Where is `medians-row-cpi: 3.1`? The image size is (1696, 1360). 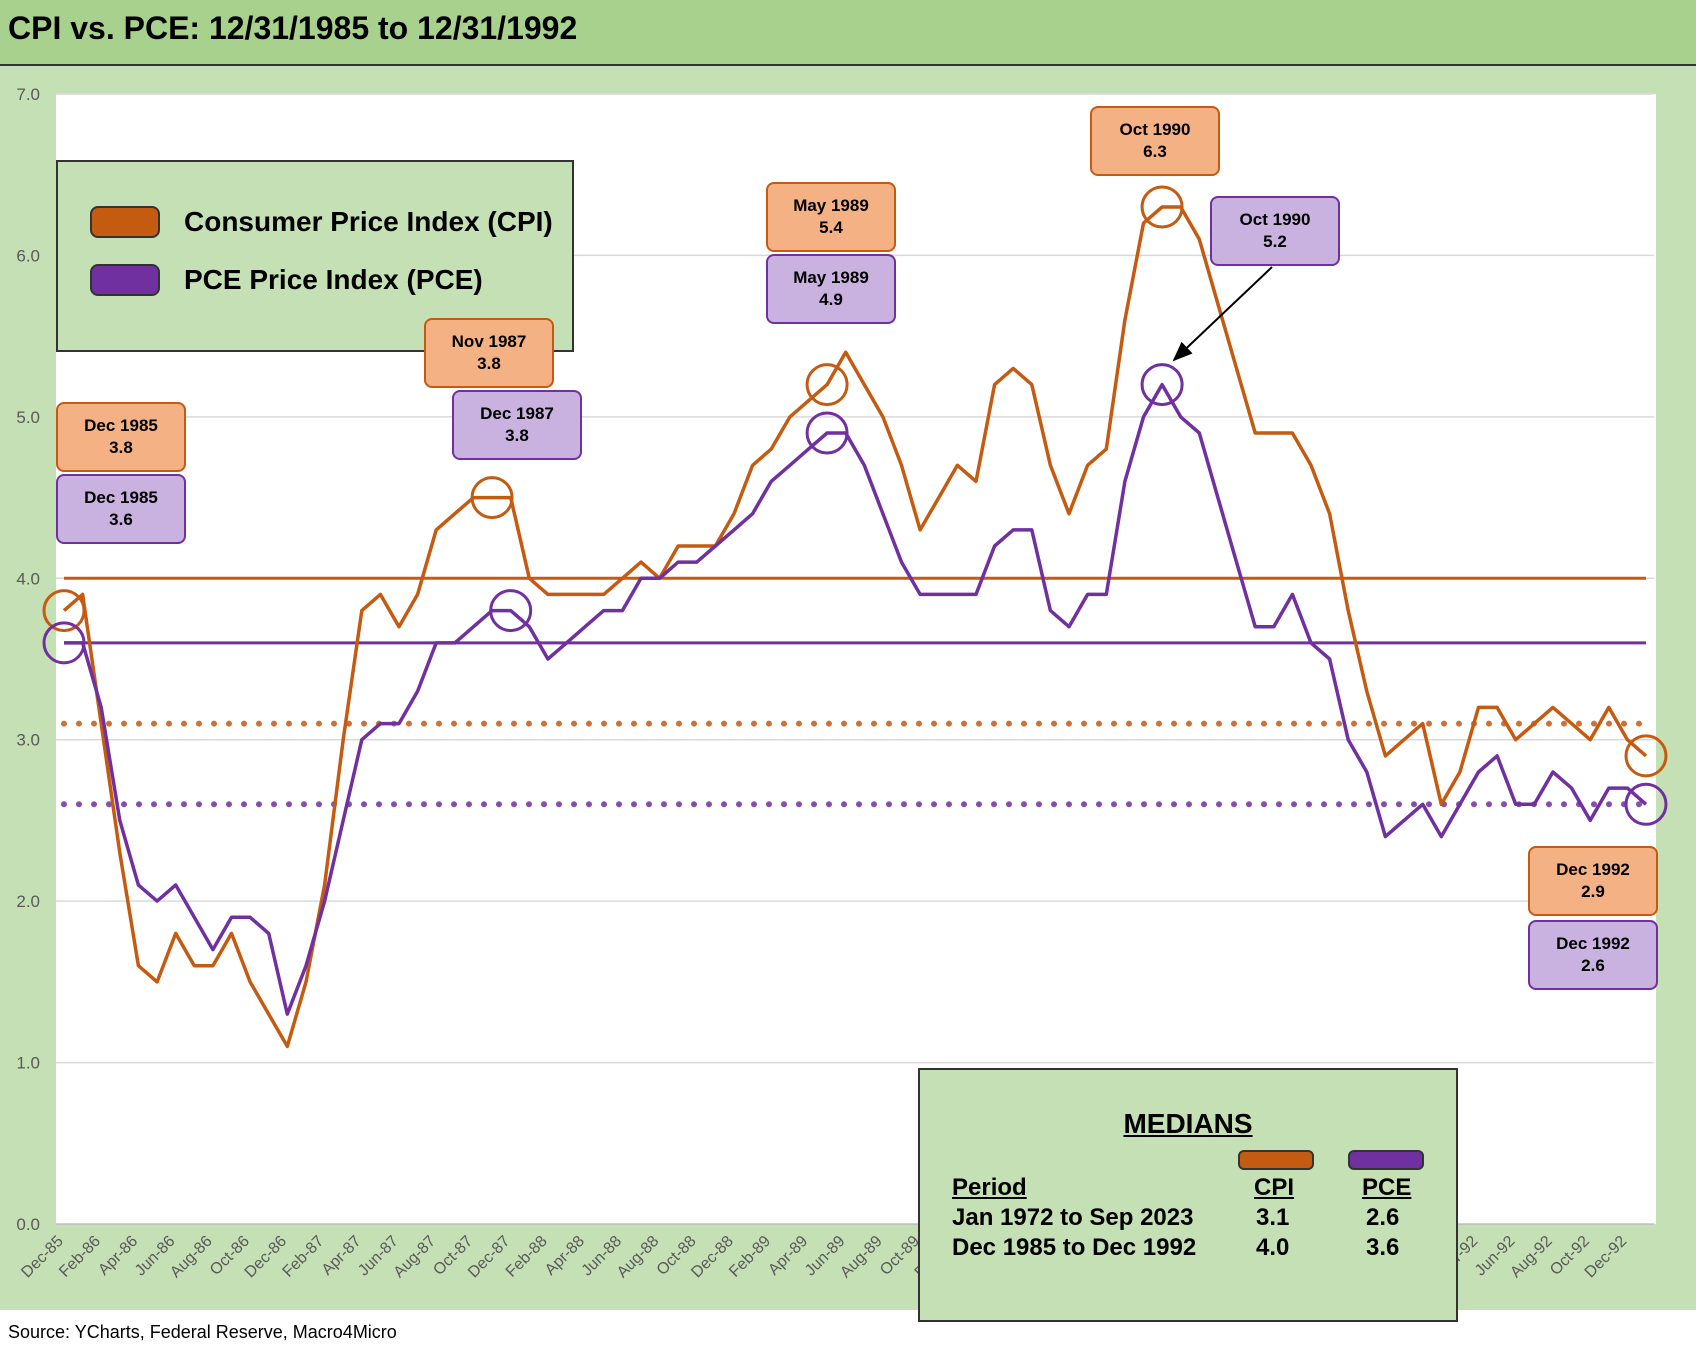 medians-row-cpi: 3.1 is located at coordinates (1273, 1217).